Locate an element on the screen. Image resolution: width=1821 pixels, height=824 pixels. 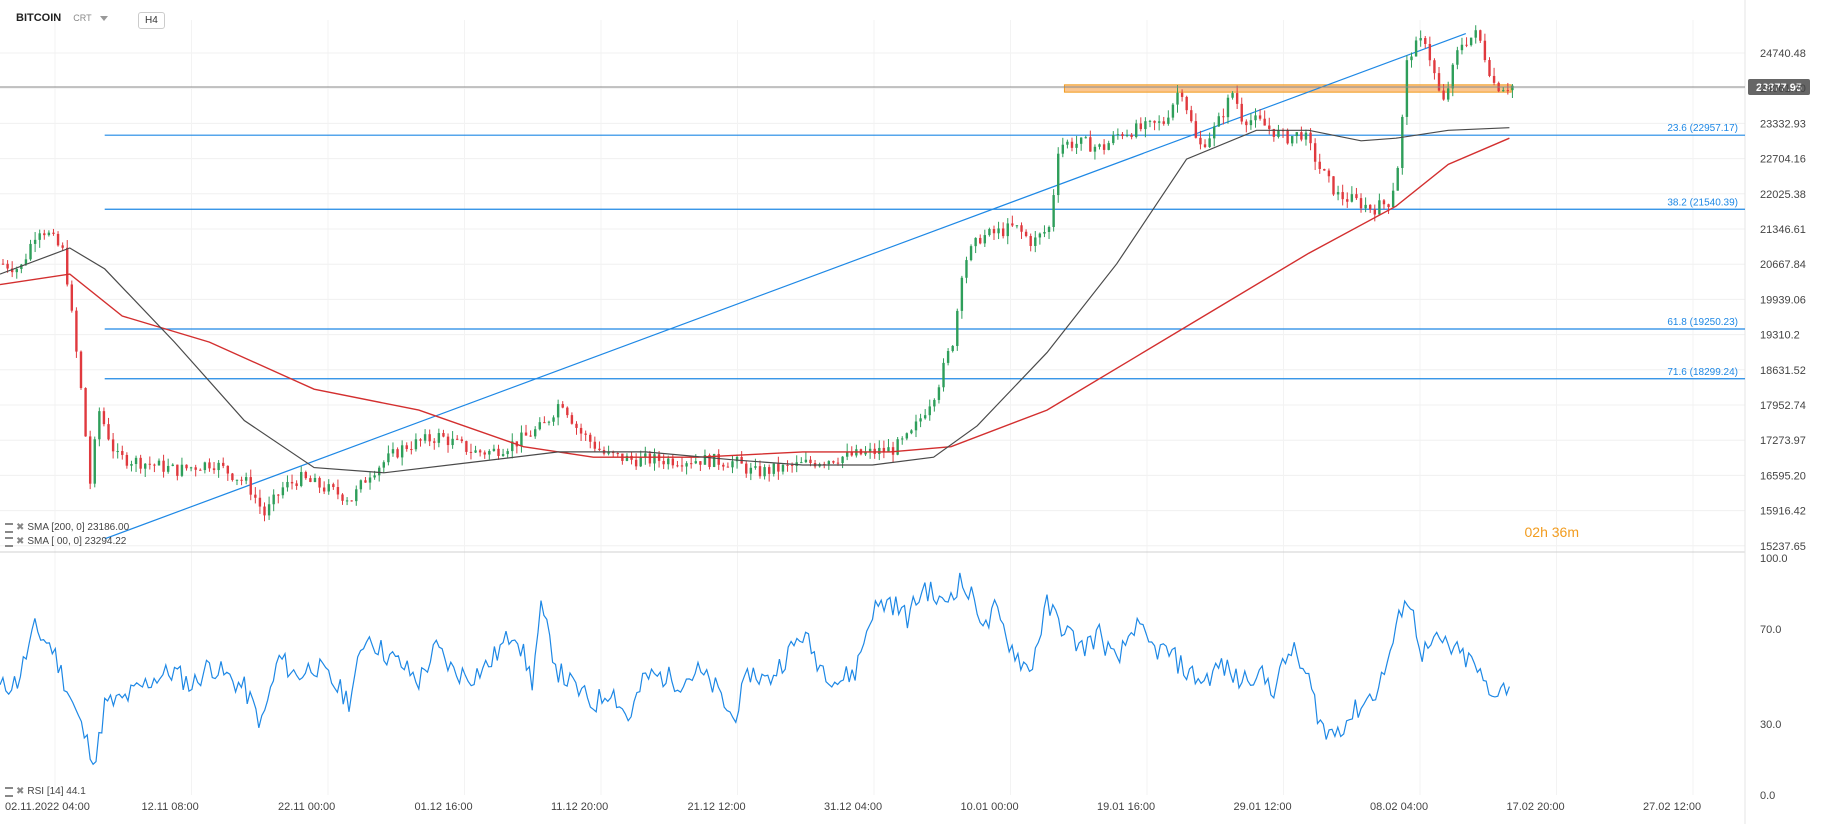
symbol-header: BITCOIN CRT is located at coordinates (62, 18).